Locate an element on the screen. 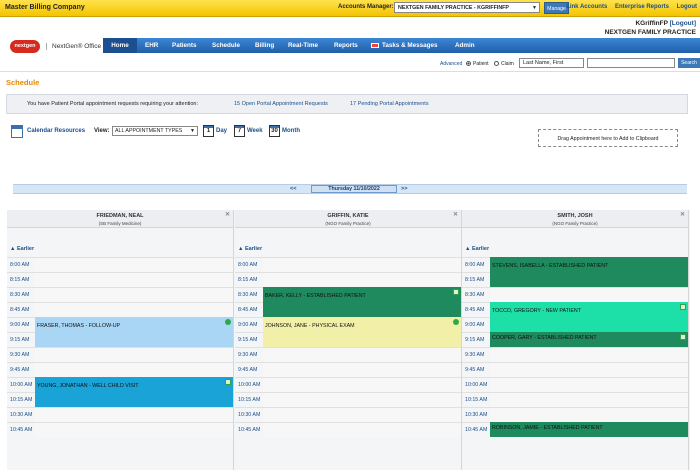 The image size is (700, 470). search-input is located at coordinates (631, 63).